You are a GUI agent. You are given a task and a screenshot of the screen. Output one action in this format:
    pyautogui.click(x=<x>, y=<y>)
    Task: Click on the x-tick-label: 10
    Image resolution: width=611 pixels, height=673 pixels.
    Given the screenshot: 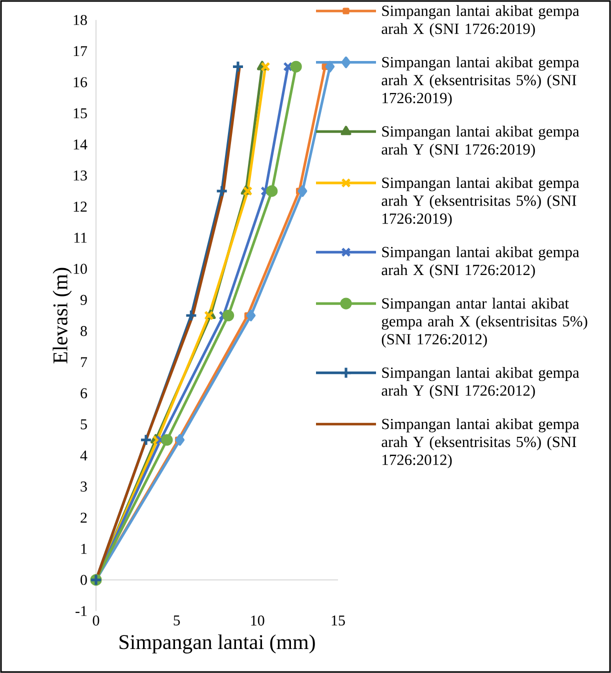 What is the action you would take?
    pyautogui.click(x=257, y=621)
    